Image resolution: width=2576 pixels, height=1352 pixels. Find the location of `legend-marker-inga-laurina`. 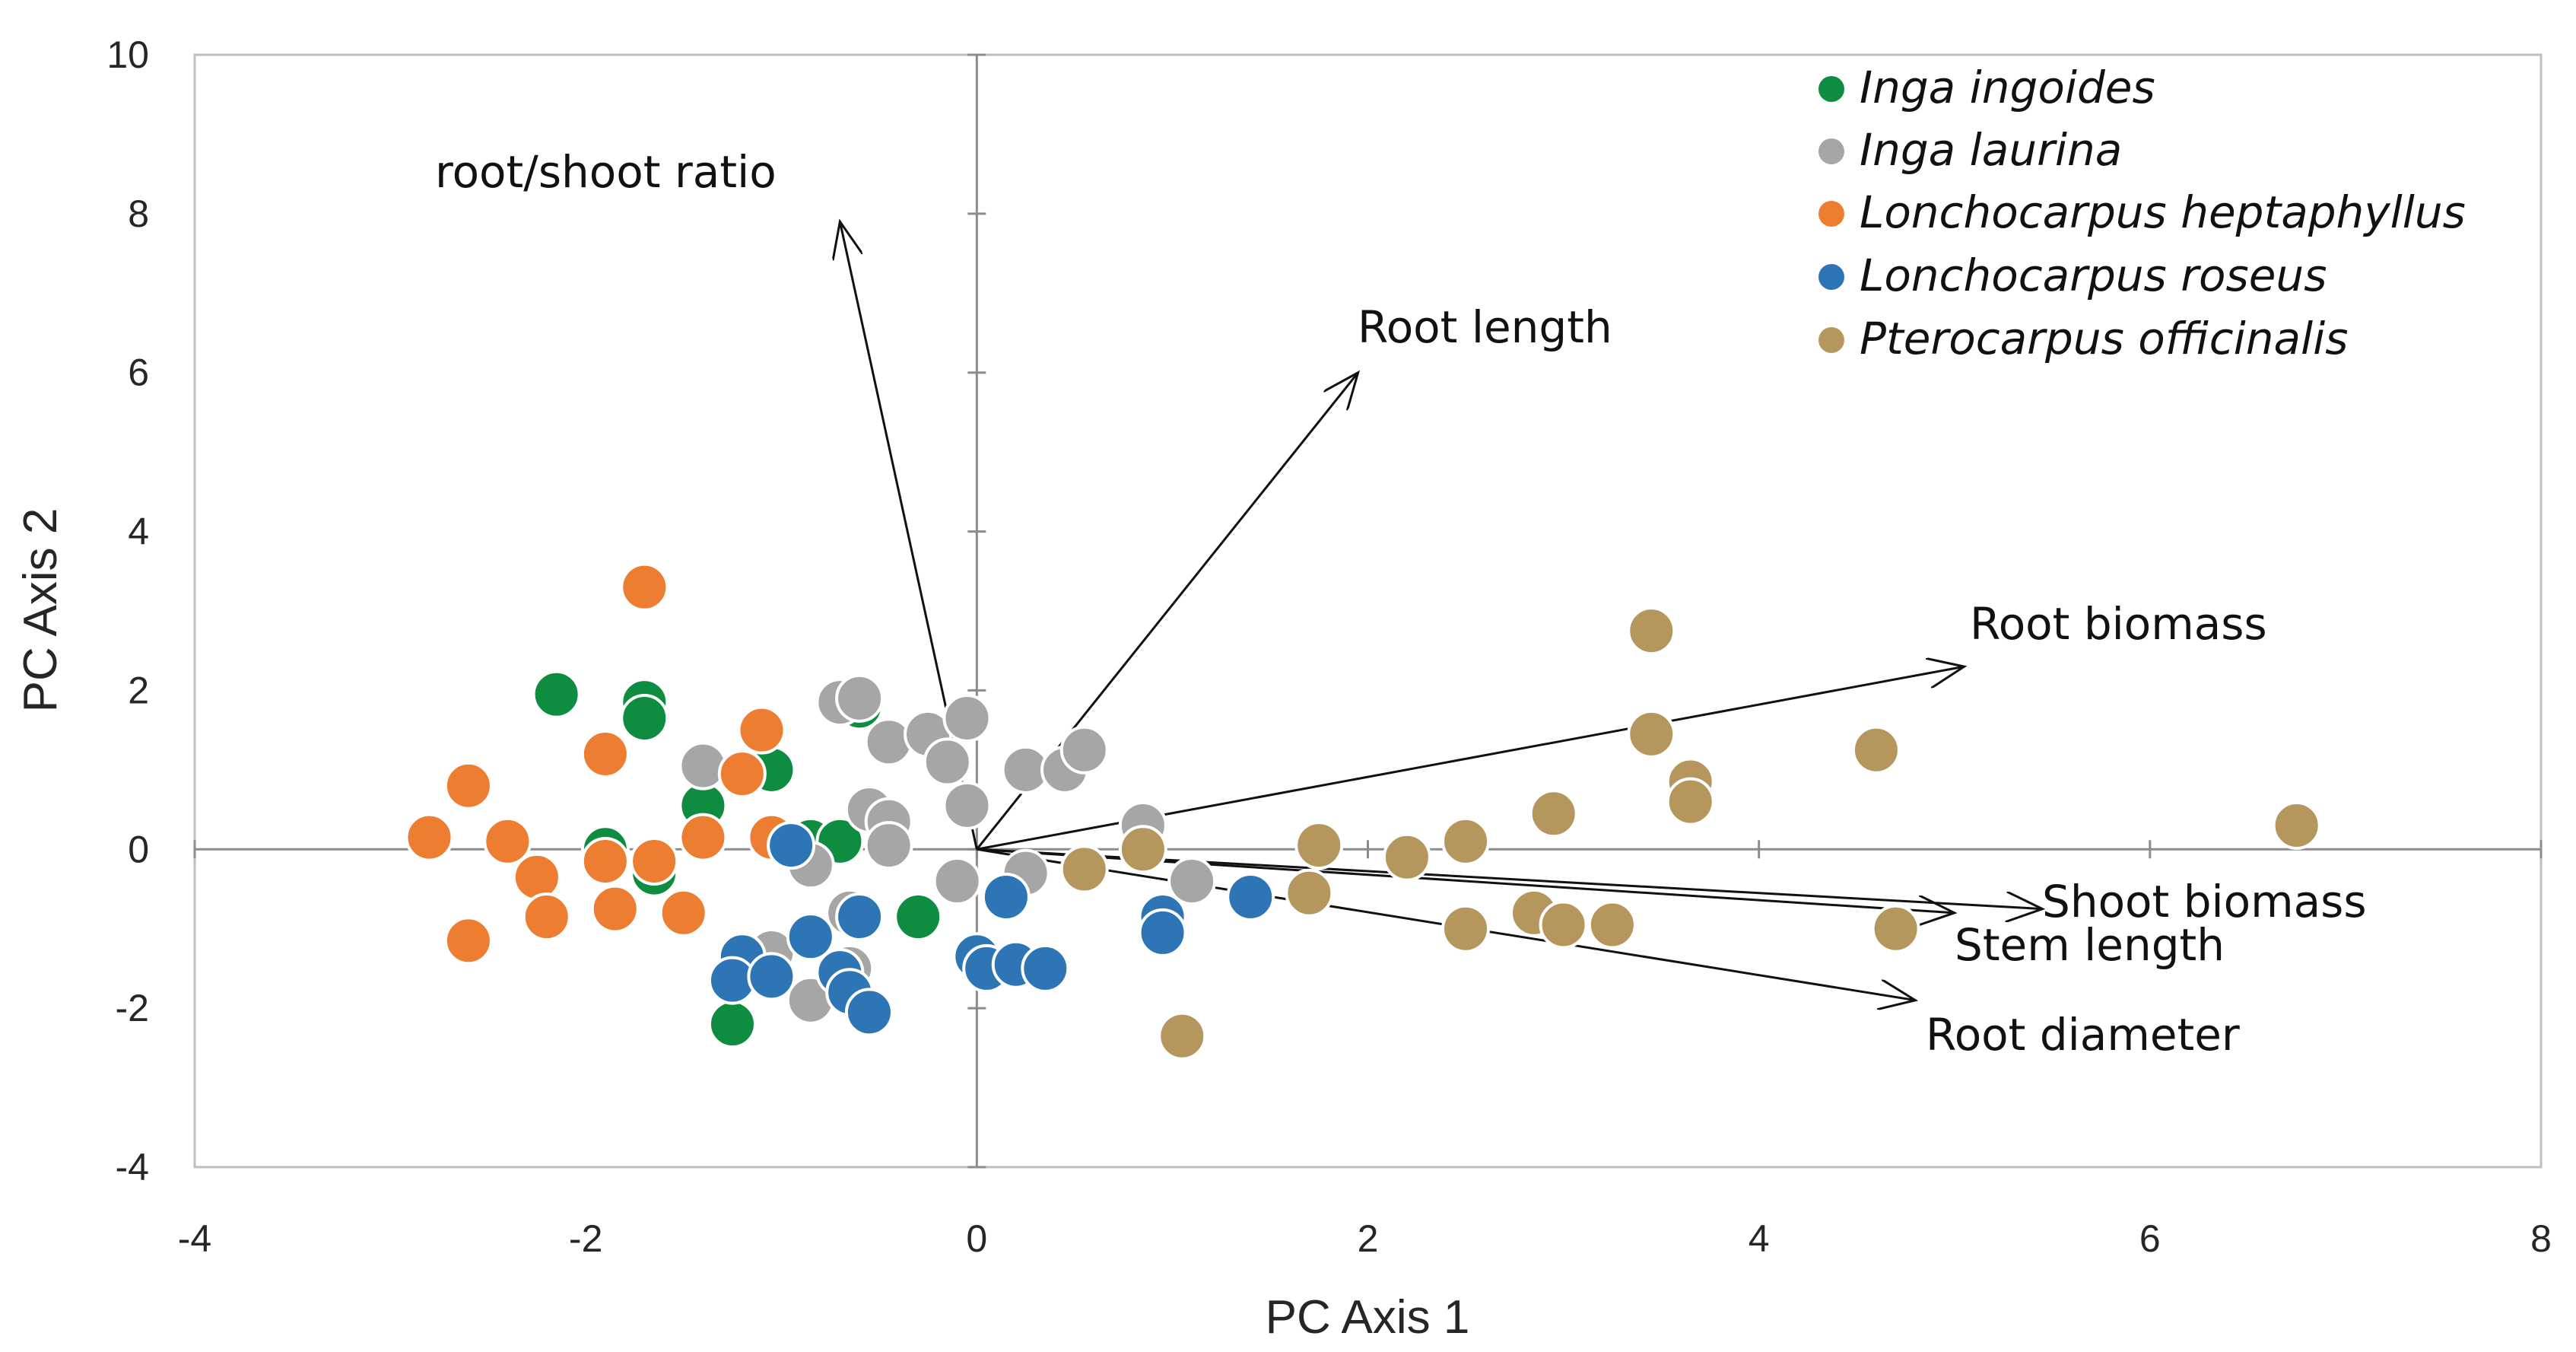

legend-marker-inga-laurina is located at coordinates (1831, 151).